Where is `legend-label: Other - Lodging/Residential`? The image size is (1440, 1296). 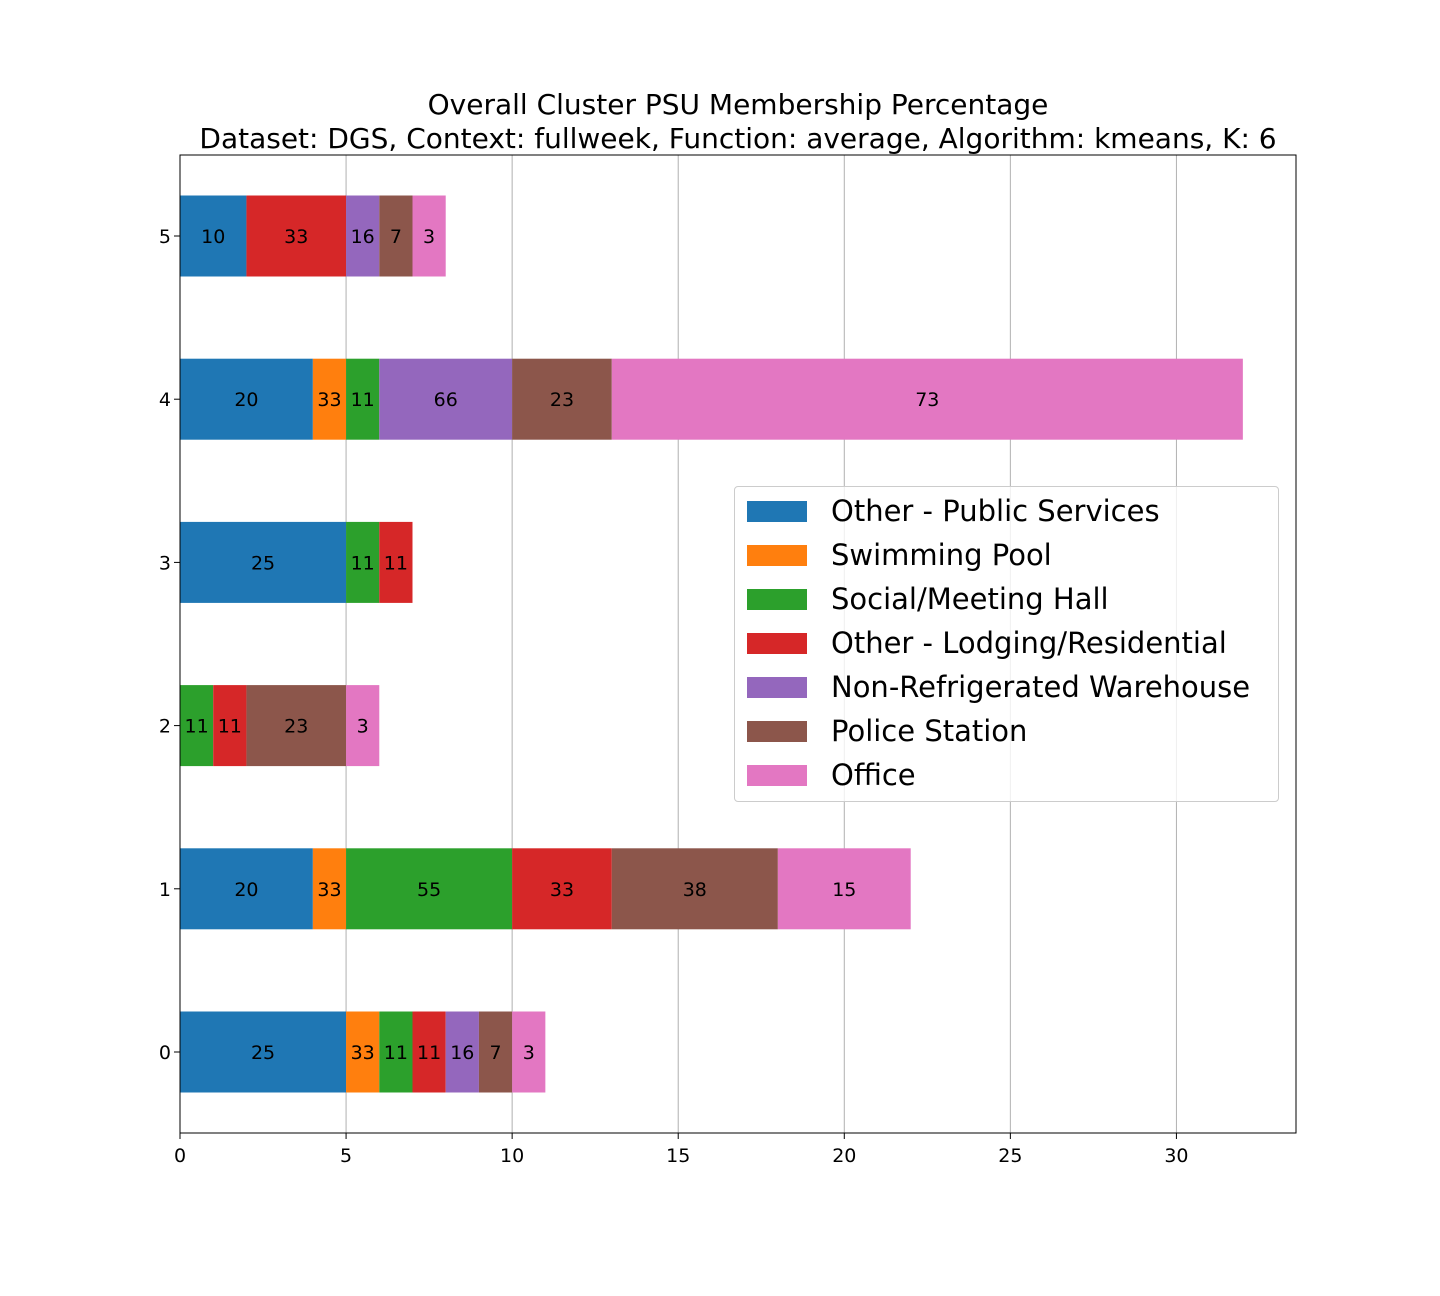
legend-label: Other - Lodging/Residential is located at coordinates (1029, 643).